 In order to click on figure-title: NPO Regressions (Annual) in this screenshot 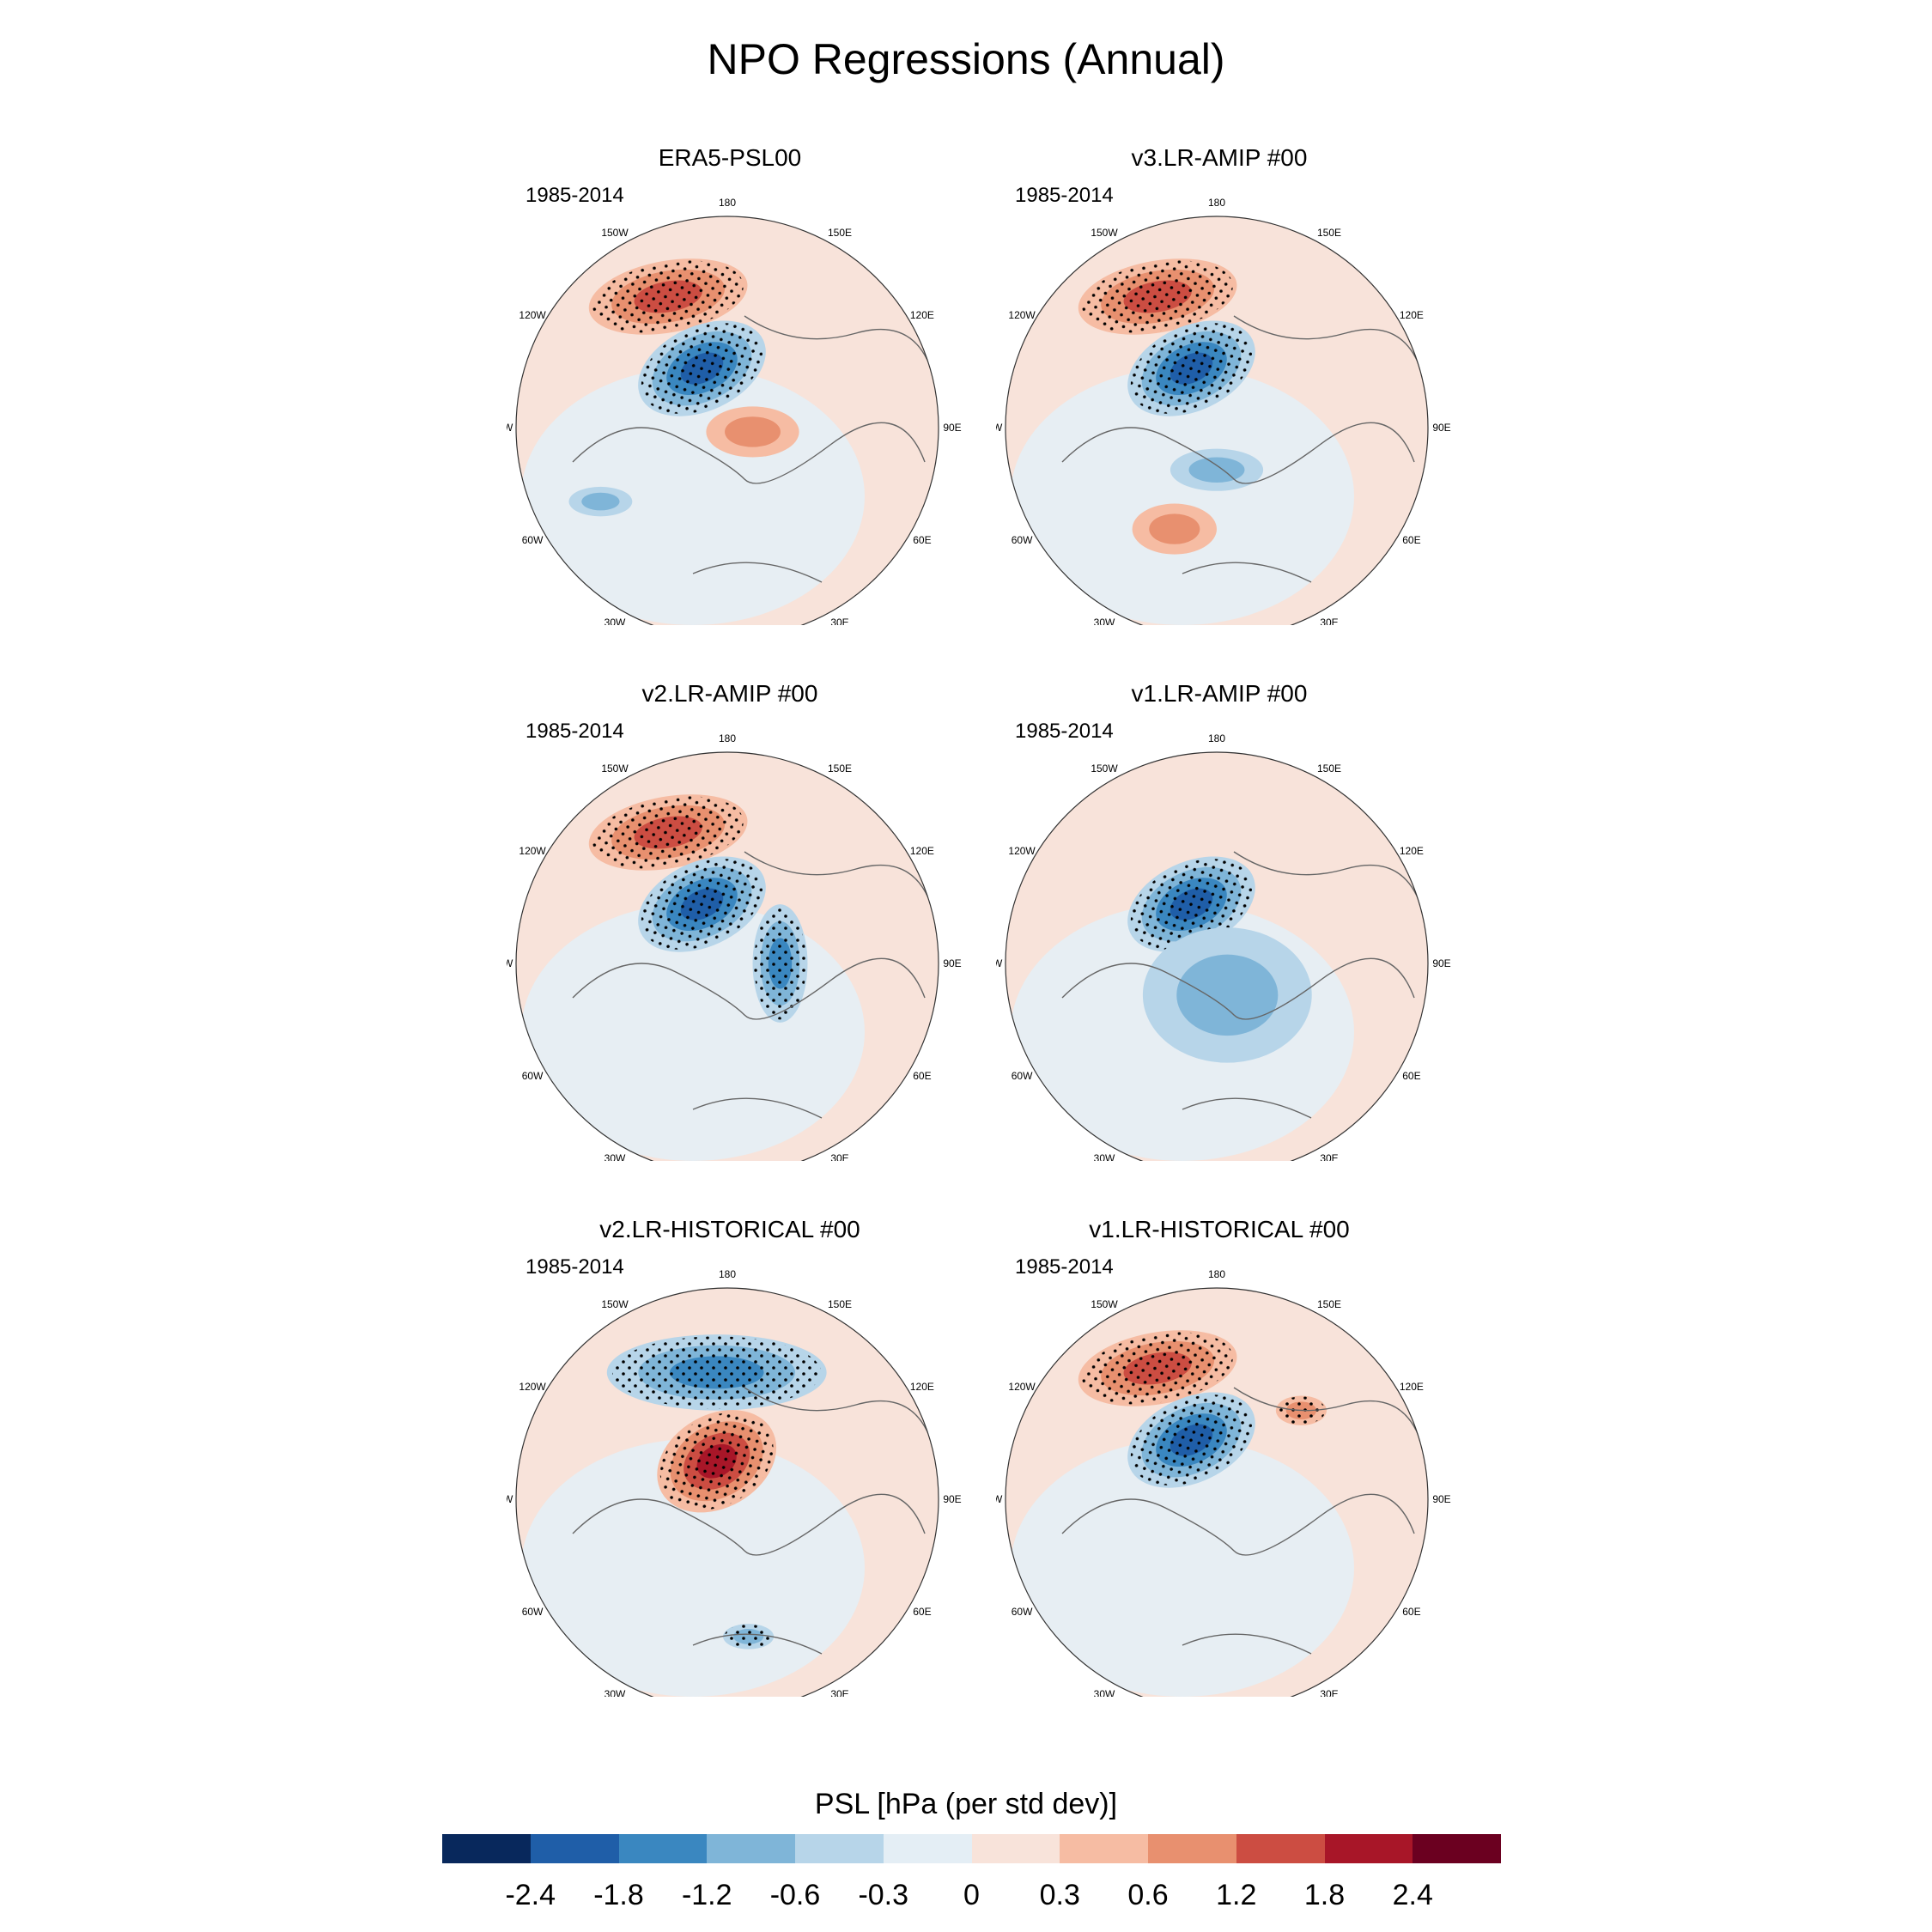, I will do `click(966, 59)`.